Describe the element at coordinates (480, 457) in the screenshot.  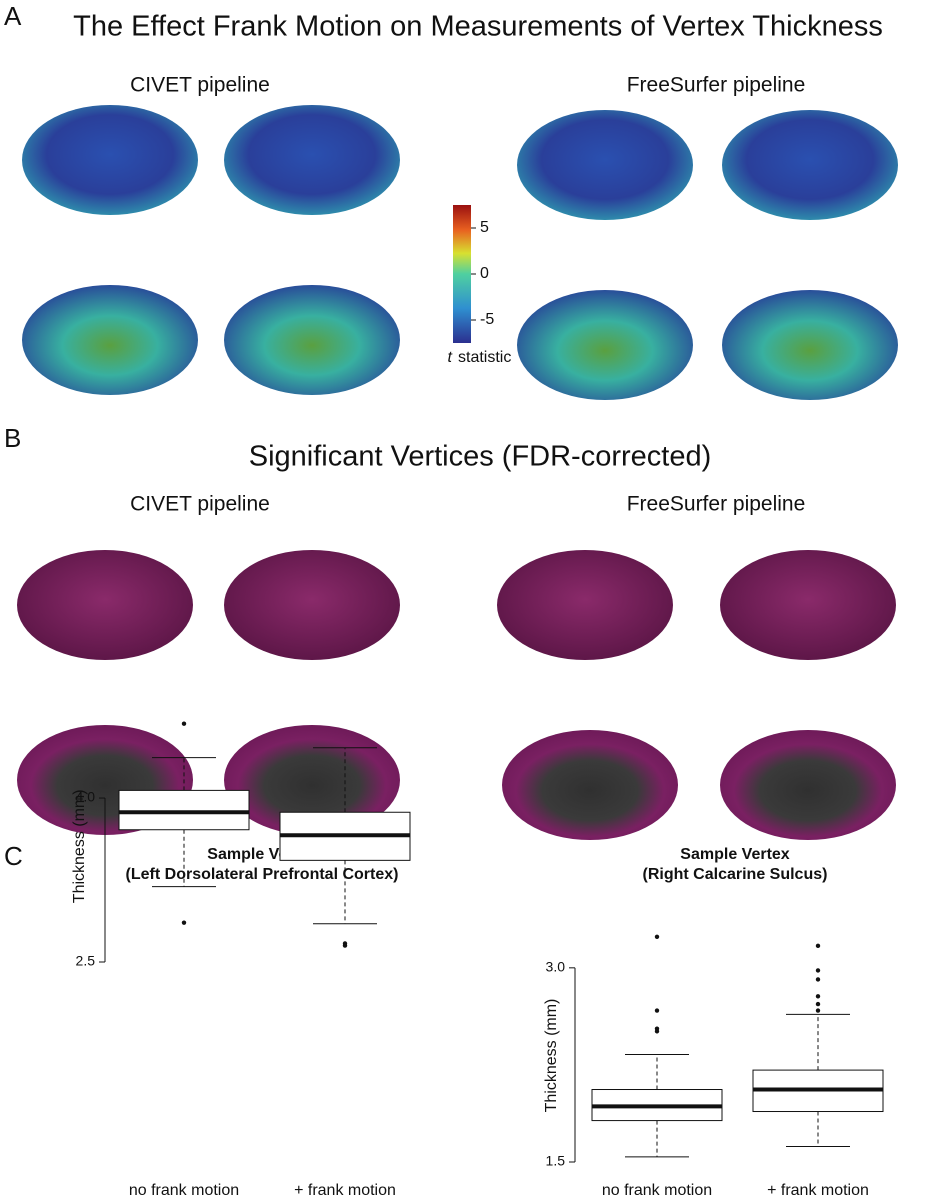
I see `panel-title: Significant Vertices (FDR-corrected)` at that location.